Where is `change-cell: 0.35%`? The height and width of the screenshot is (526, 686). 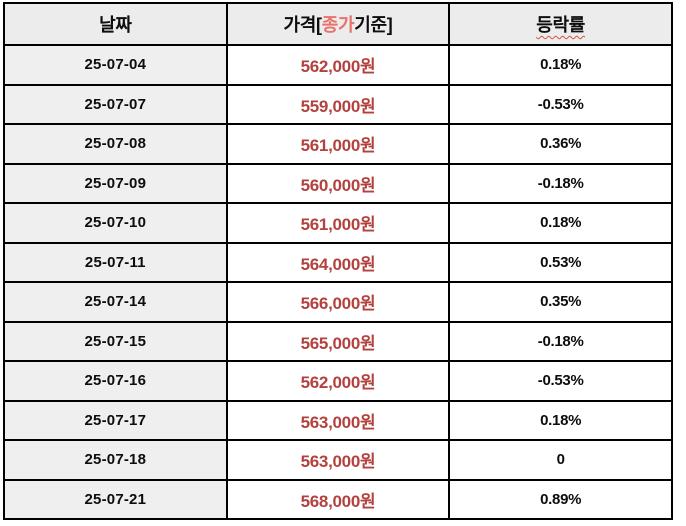 change-cell: 0.35% is located at coordinates (560, 302).